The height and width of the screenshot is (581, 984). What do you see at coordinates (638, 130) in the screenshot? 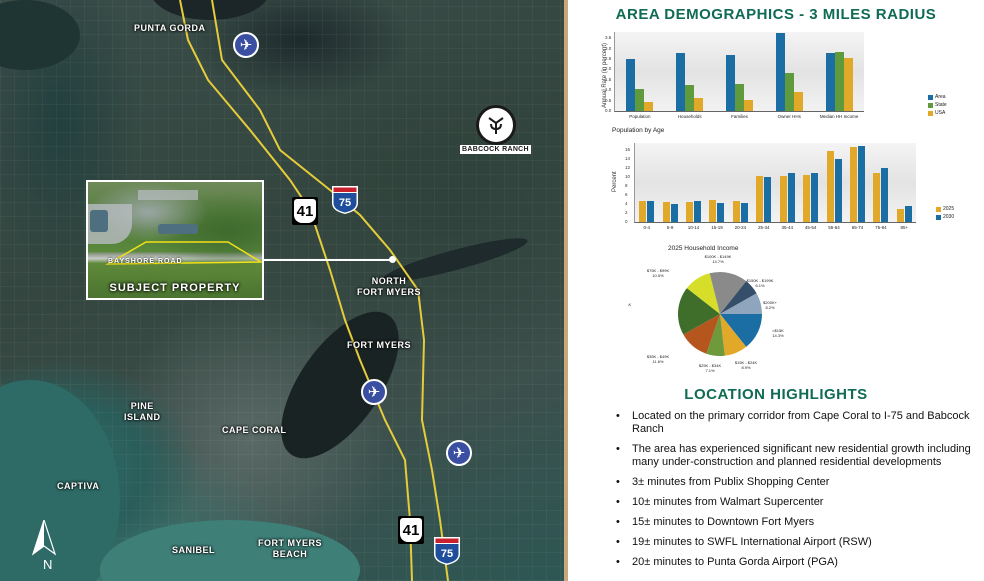
I see `population-by-age-title: Population by Age` at bounding box center [638, 130].